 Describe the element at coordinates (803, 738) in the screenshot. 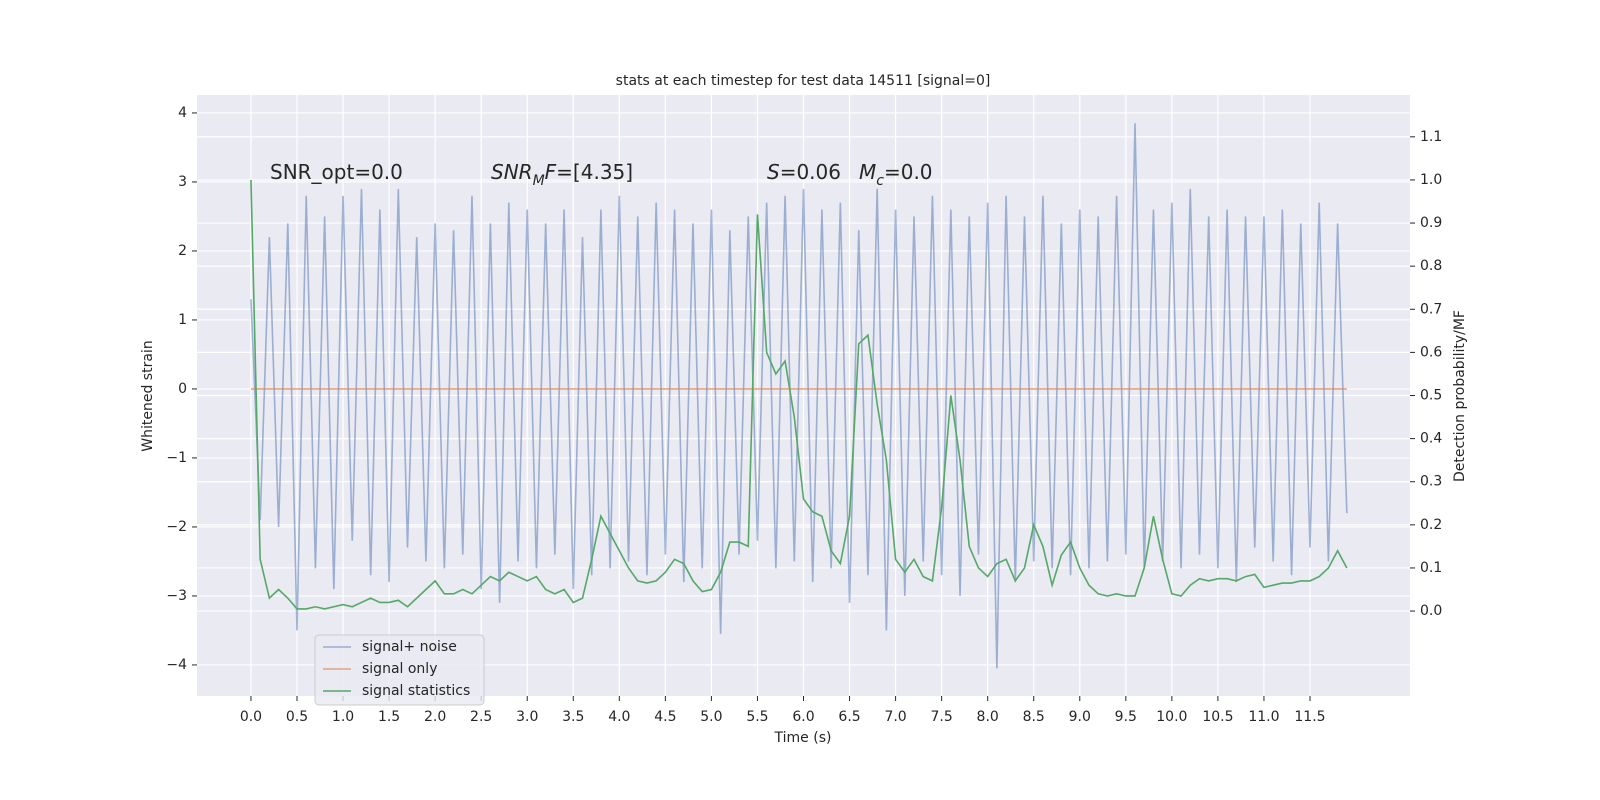

I see `x-axis-label: Time (s)` at that location.